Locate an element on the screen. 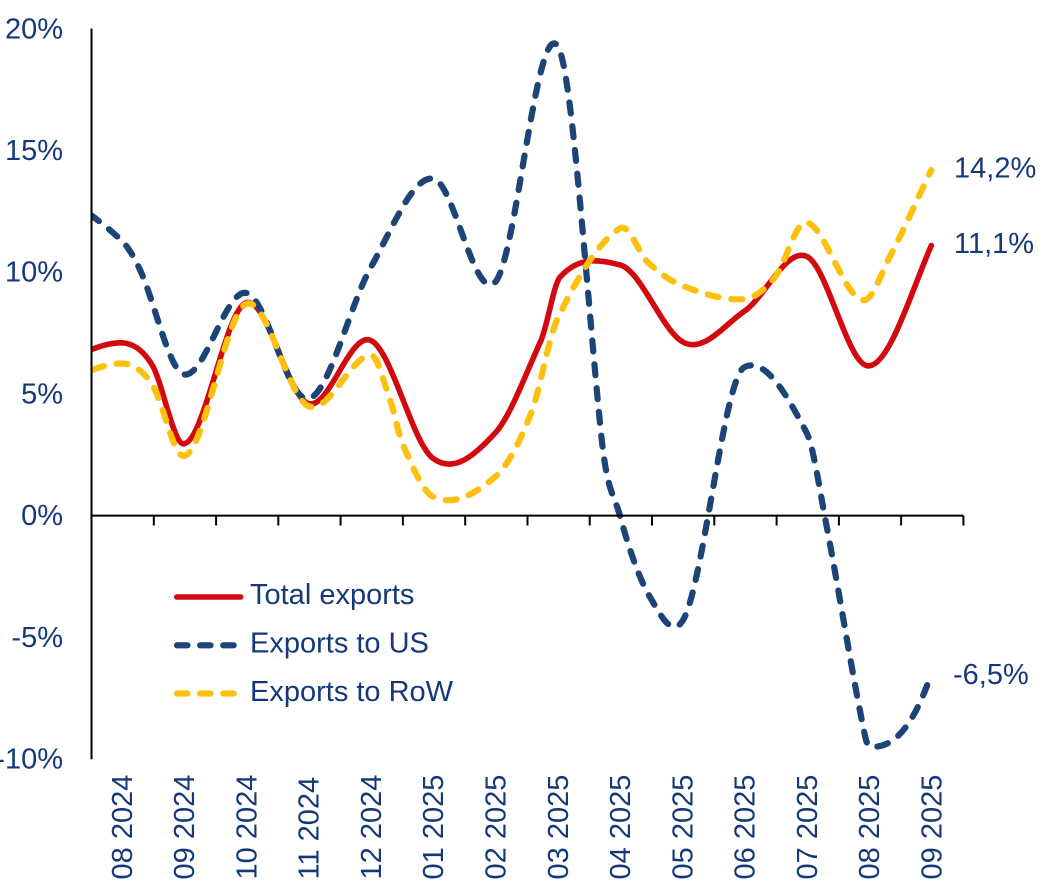  svg-text: 14,2% is located at coordinates (995, 169).